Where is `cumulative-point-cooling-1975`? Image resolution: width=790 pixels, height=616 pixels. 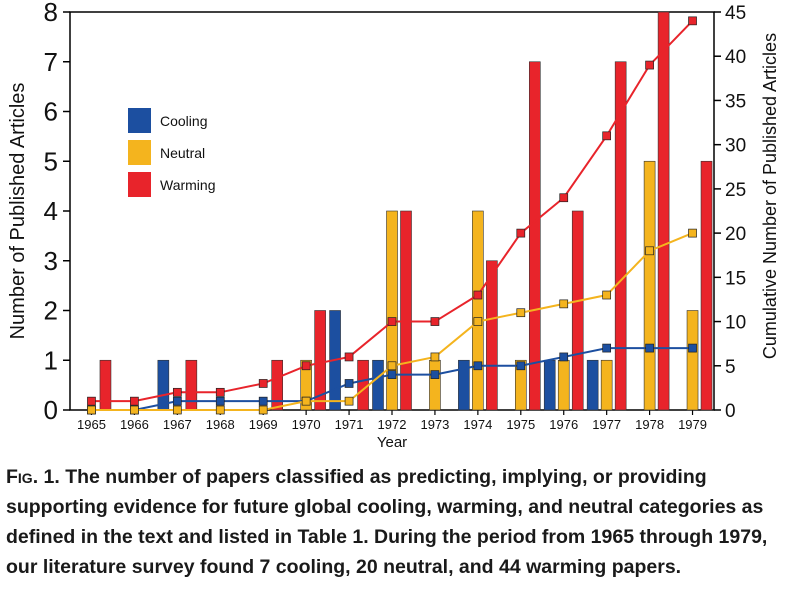
cumulative-point-cooling-1975 is located at coordinates (521, 366).